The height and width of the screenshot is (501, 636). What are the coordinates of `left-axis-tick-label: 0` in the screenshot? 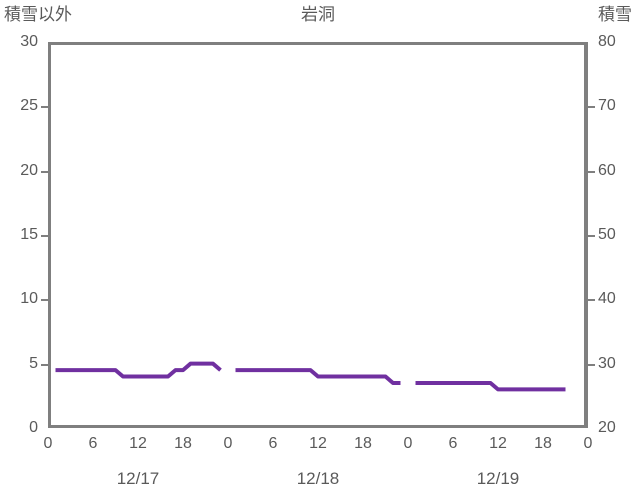 It's located at (33, 427).